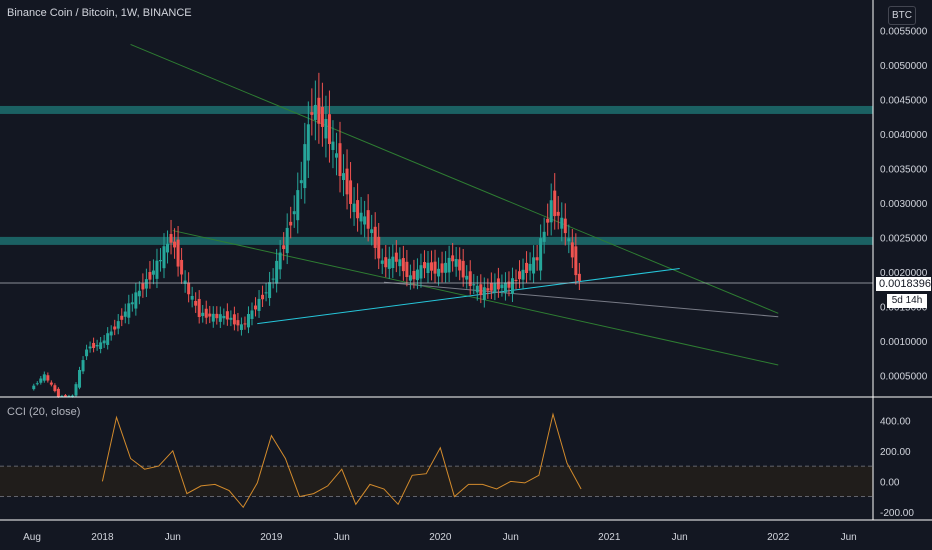 The width and height of the screenshot is (932, 550). What do you see at coordinates (99, 13) in the screenshot?
I see `chart-title: Binance Coin / Bitcoin, 1W, BINANCE` at bounding box center [99, 13].